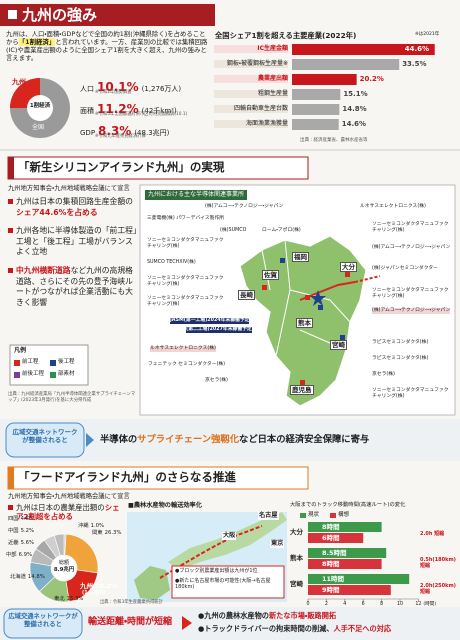  Describe the element at coordinates (304, 323) in the screenshot. I see `prefecture-label: 熊本` at that location.